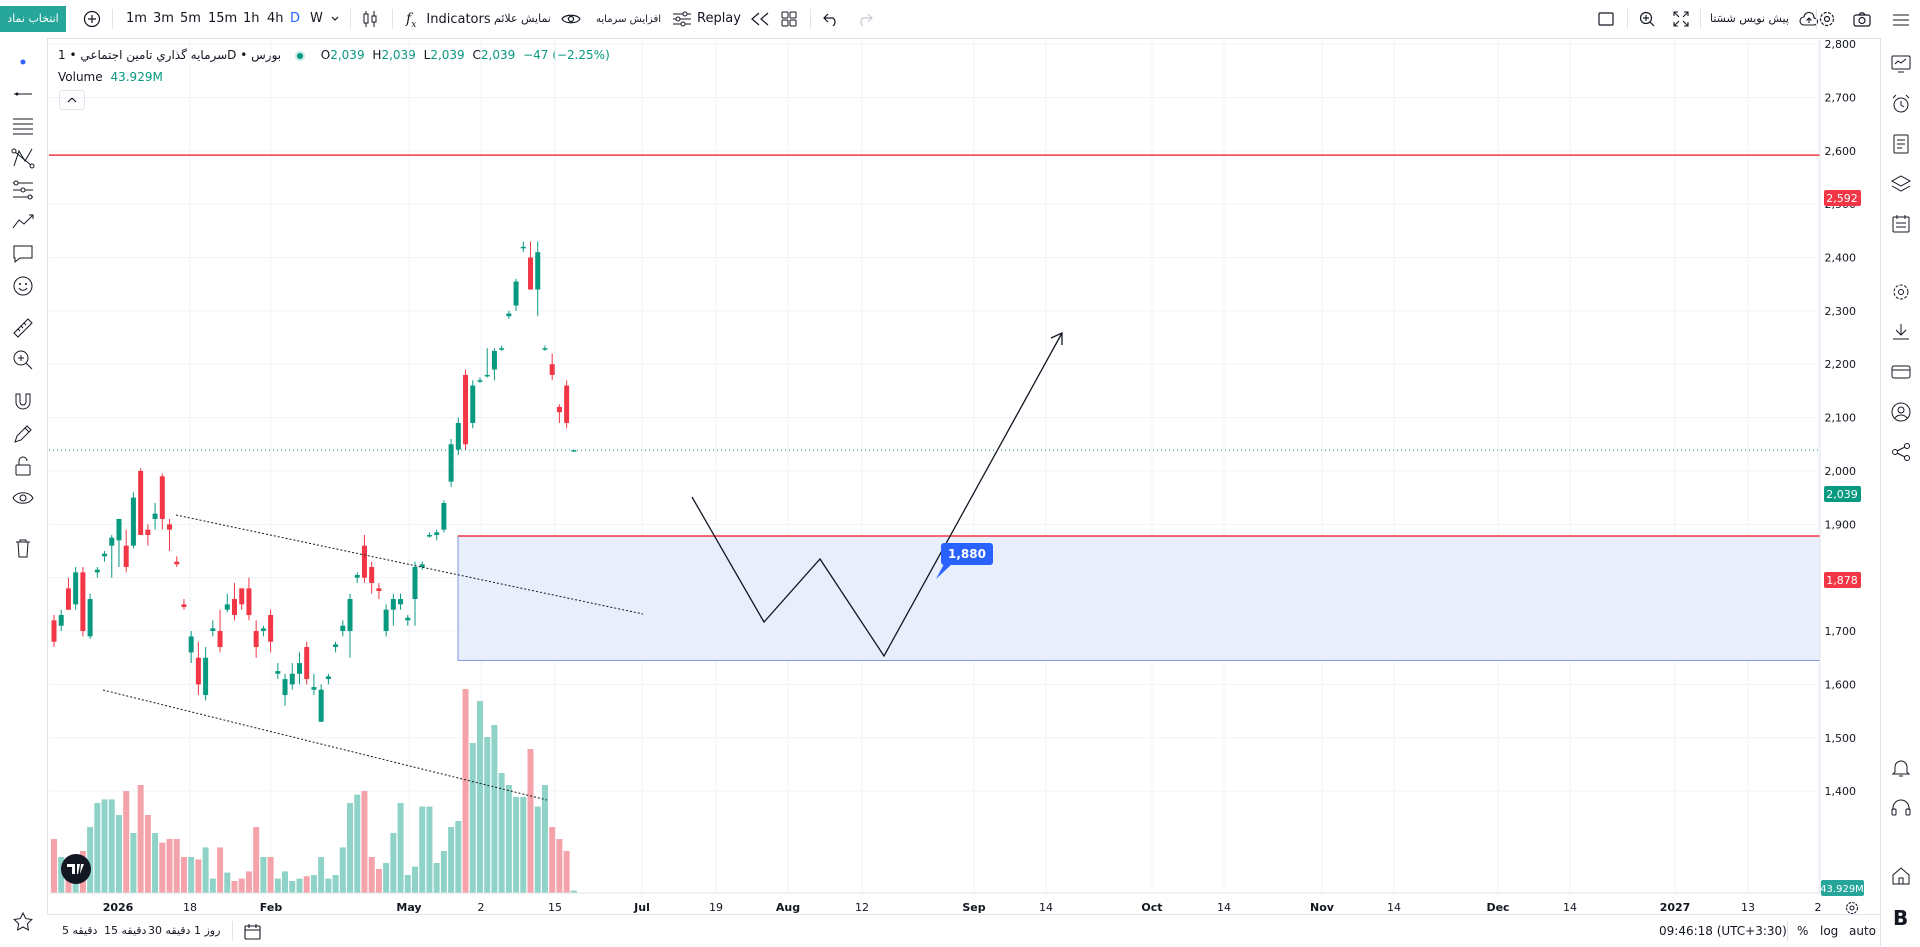  I want to click on trash-icon, so click(23, 548).